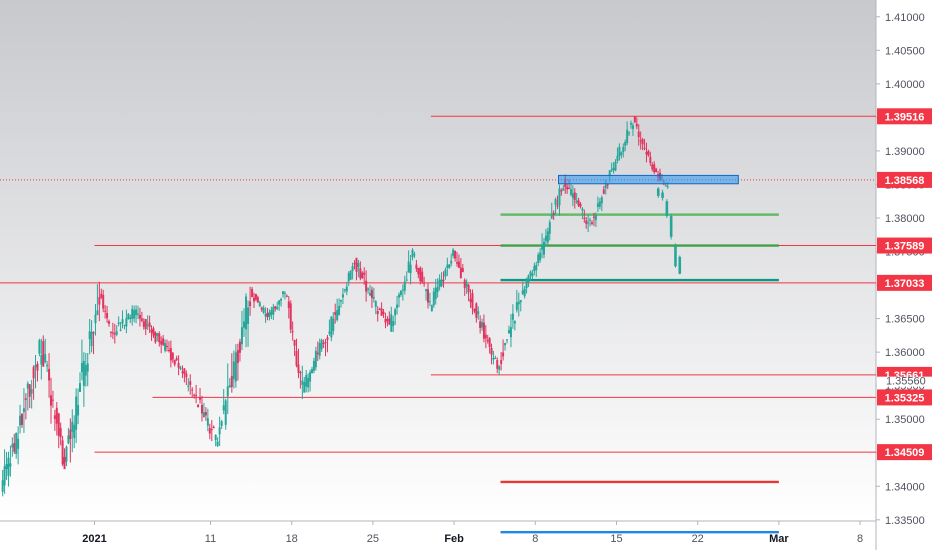  I want to click on price-tick-label-12: 1.35000, so click(905, 420).